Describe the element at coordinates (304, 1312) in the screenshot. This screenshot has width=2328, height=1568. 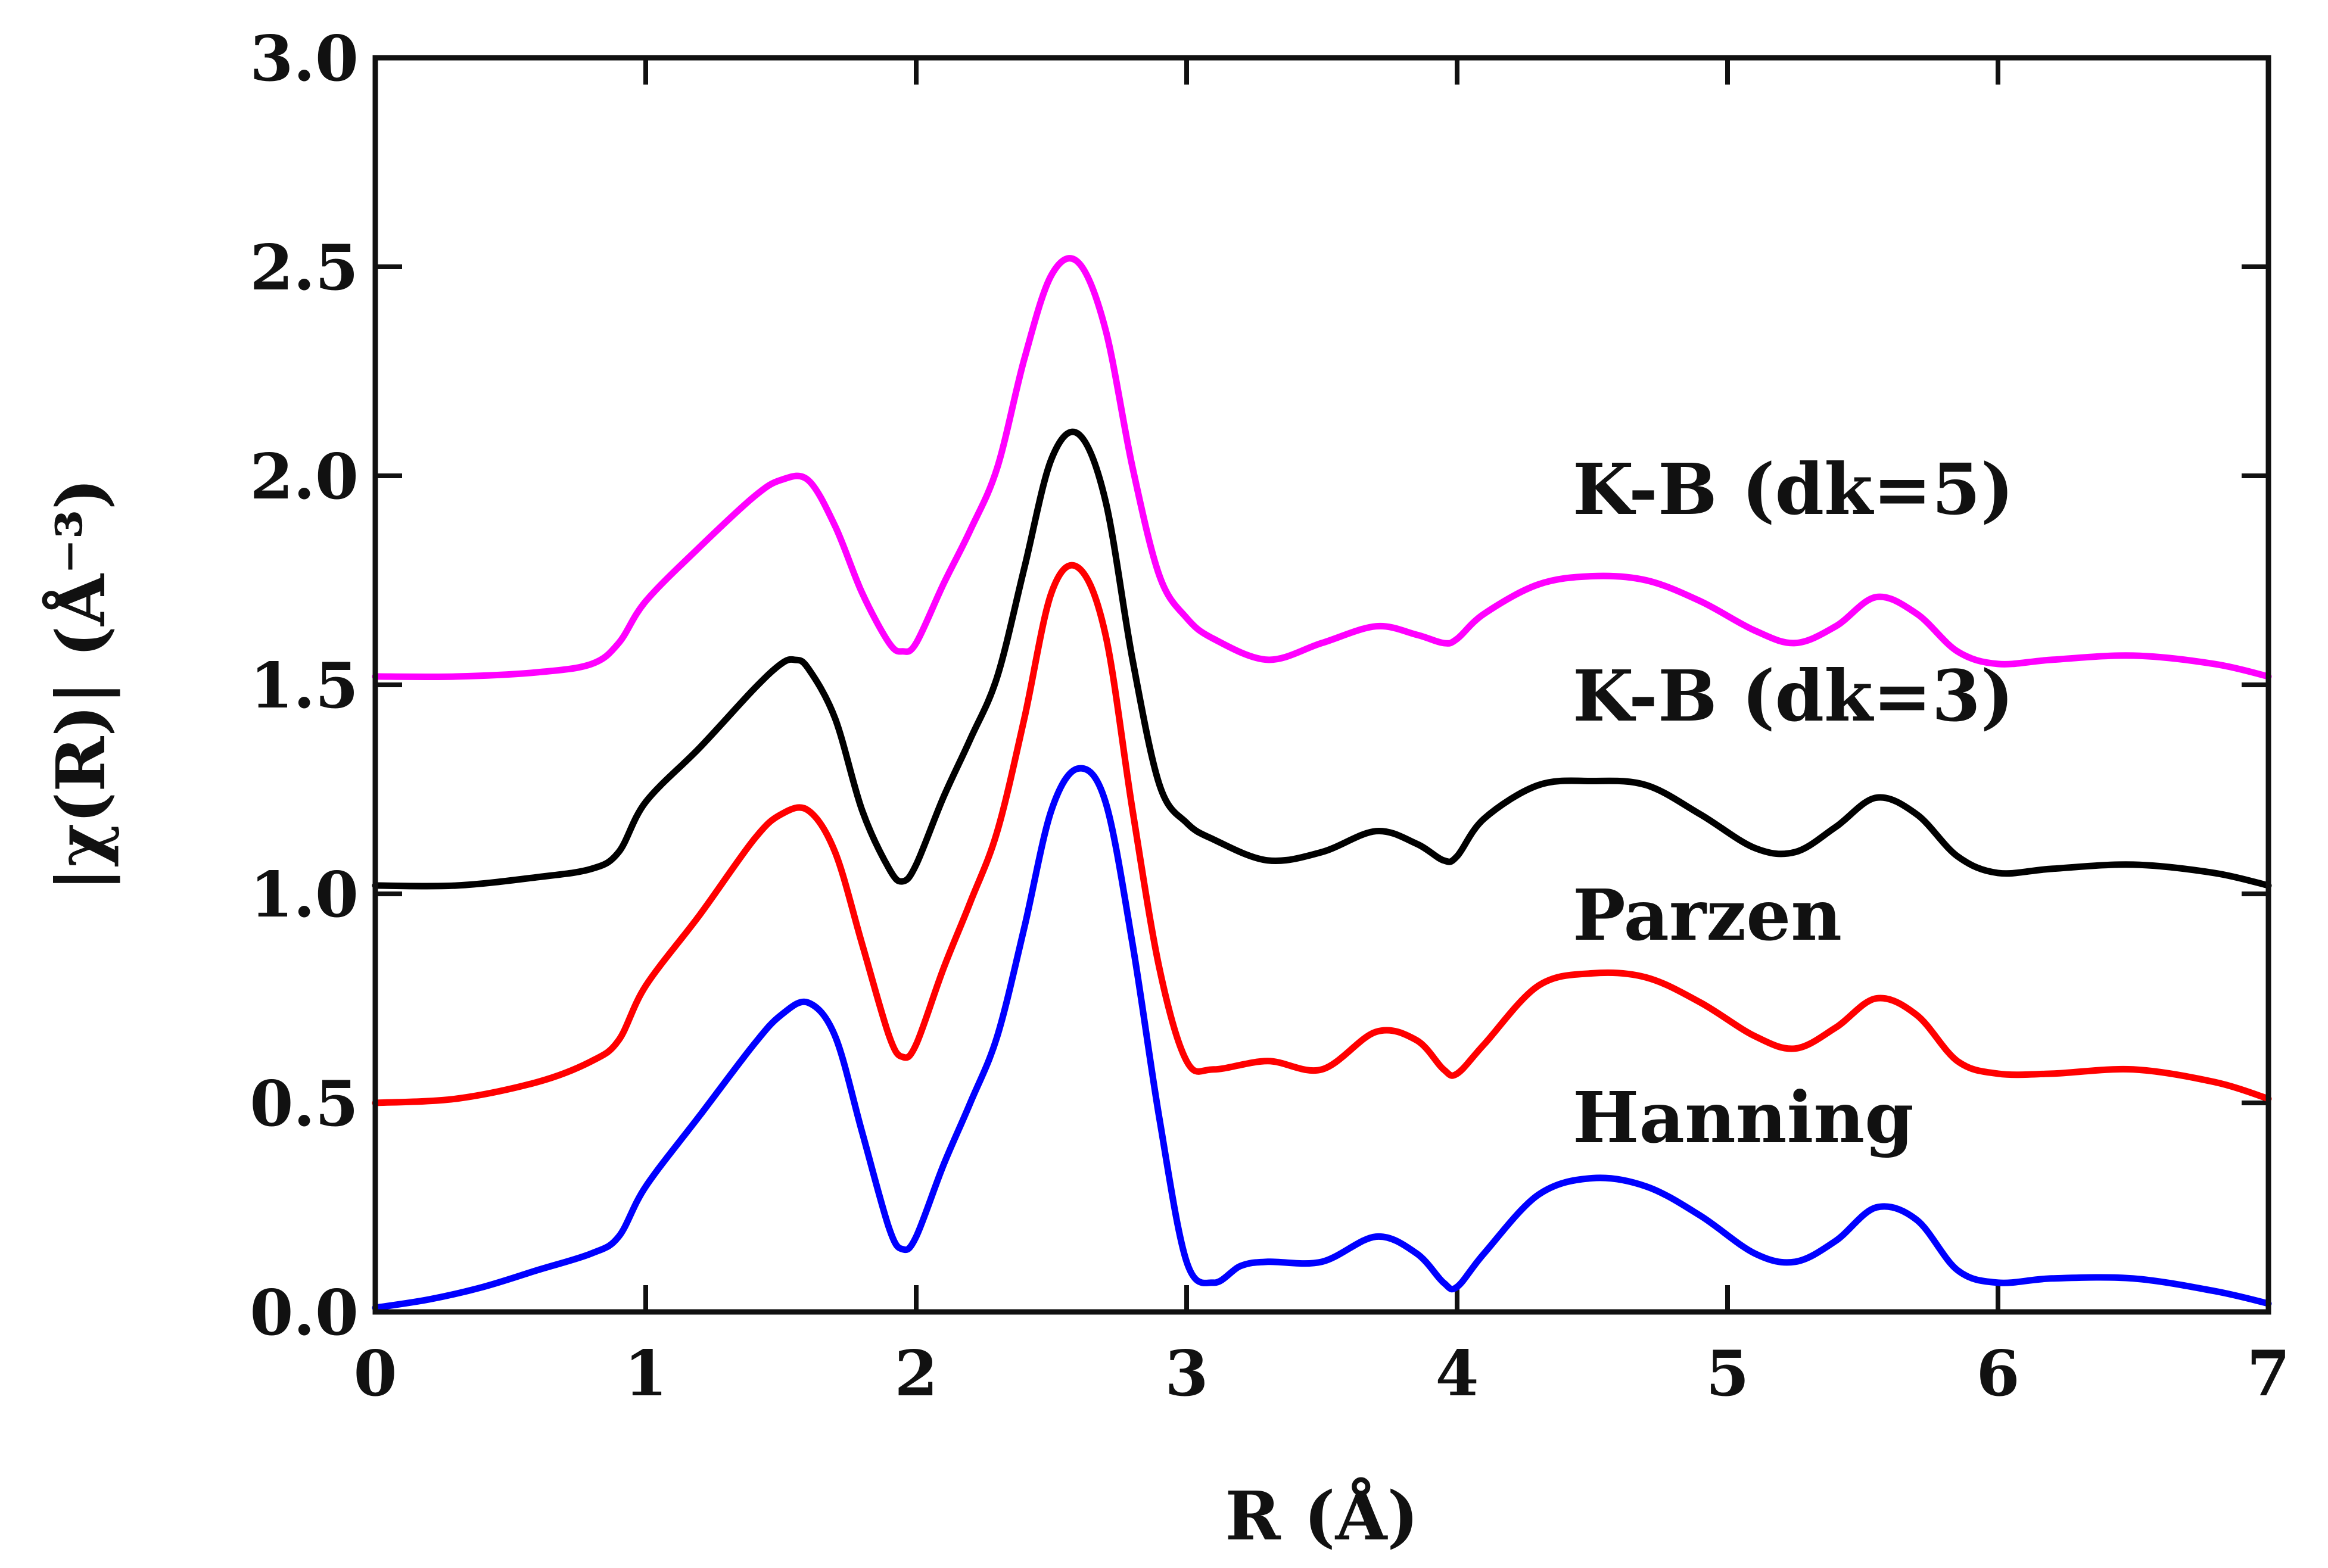
I see `y-tick-label-0: 0.0` at that location.